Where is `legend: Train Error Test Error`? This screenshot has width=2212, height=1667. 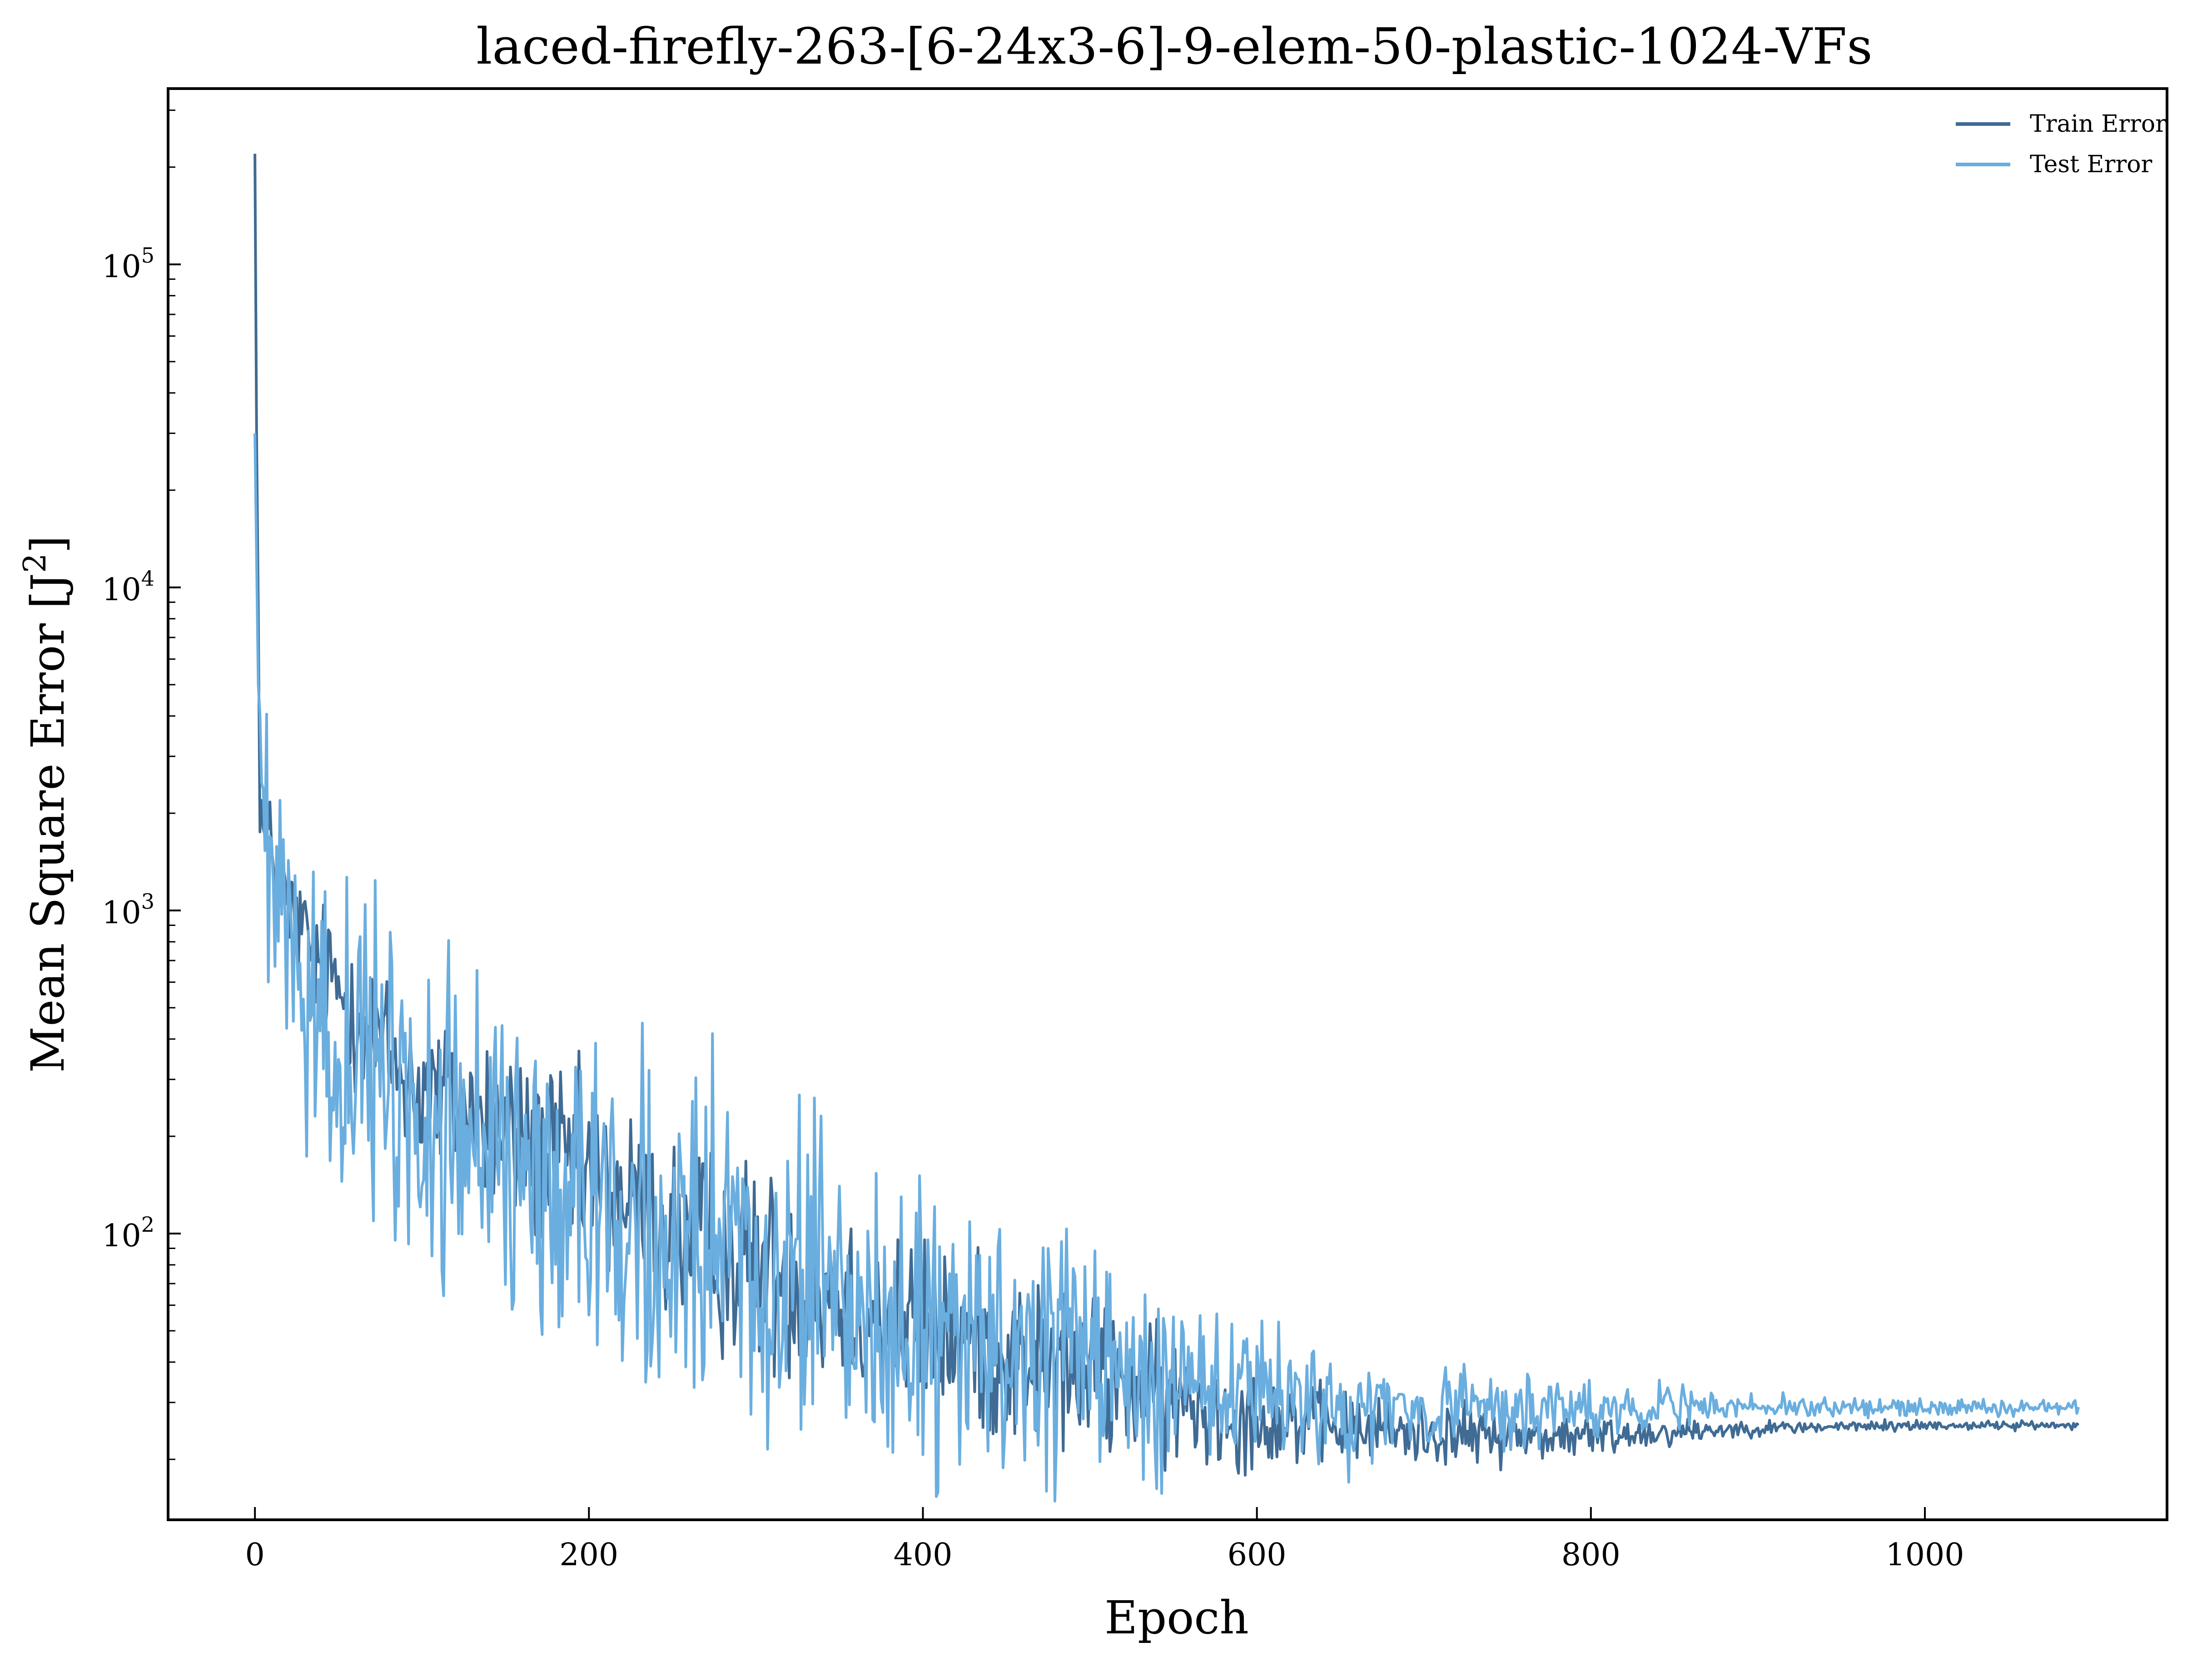
legend: Train Error Test Error is located at coordinates (2062, 144).